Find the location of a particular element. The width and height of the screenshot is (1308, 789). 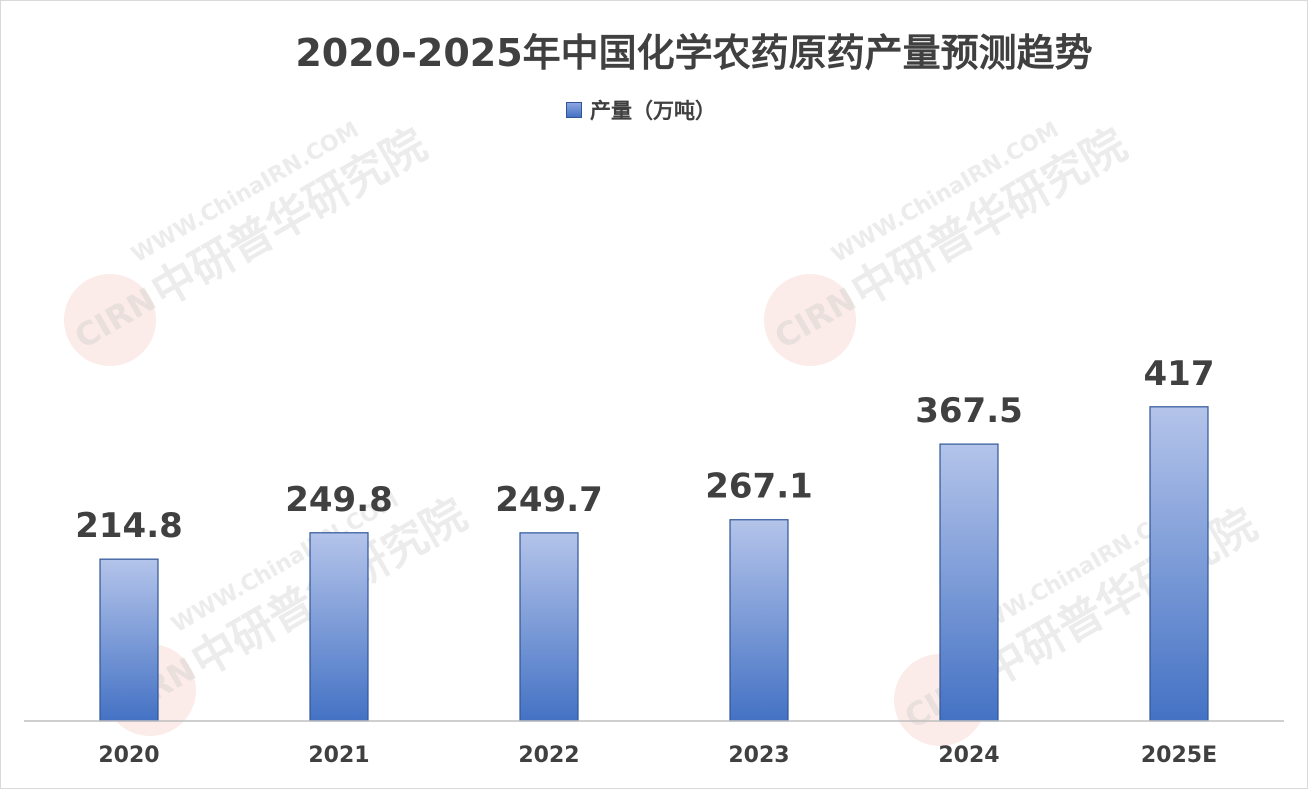

data-label-2025E: 417 is located at coordinates (1179, 374).